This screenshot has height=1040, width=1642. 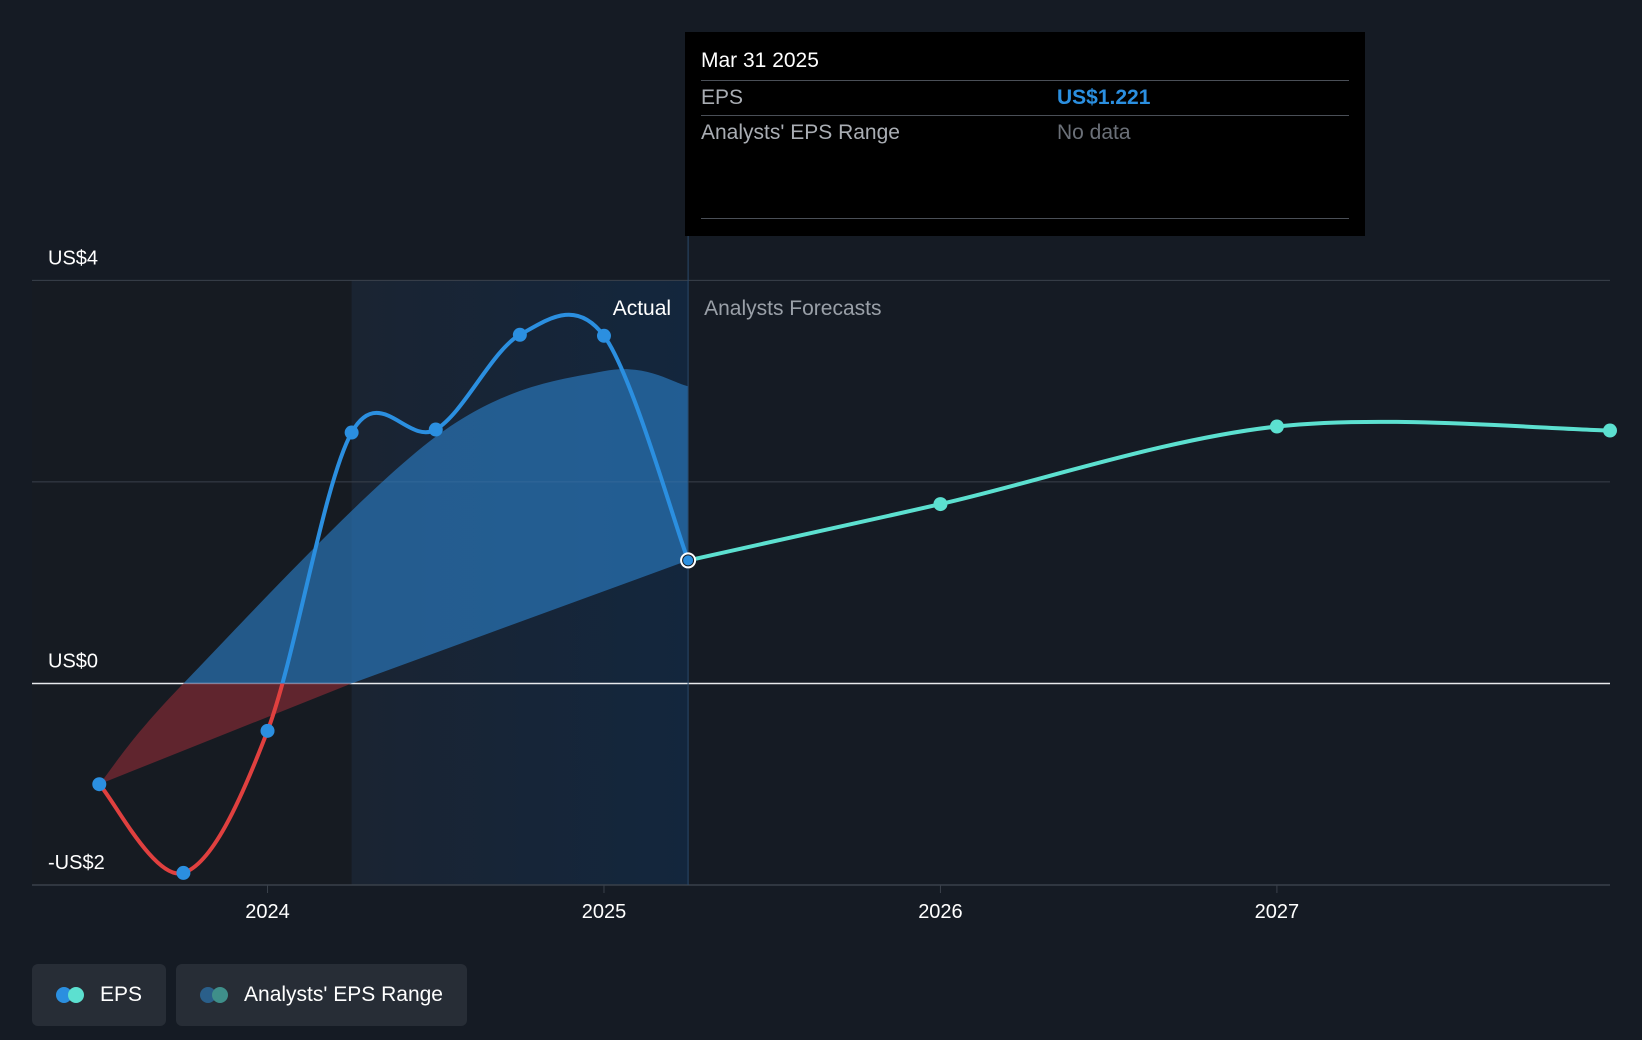 I want to click on eps-range-band, so click(x=436, y=526).